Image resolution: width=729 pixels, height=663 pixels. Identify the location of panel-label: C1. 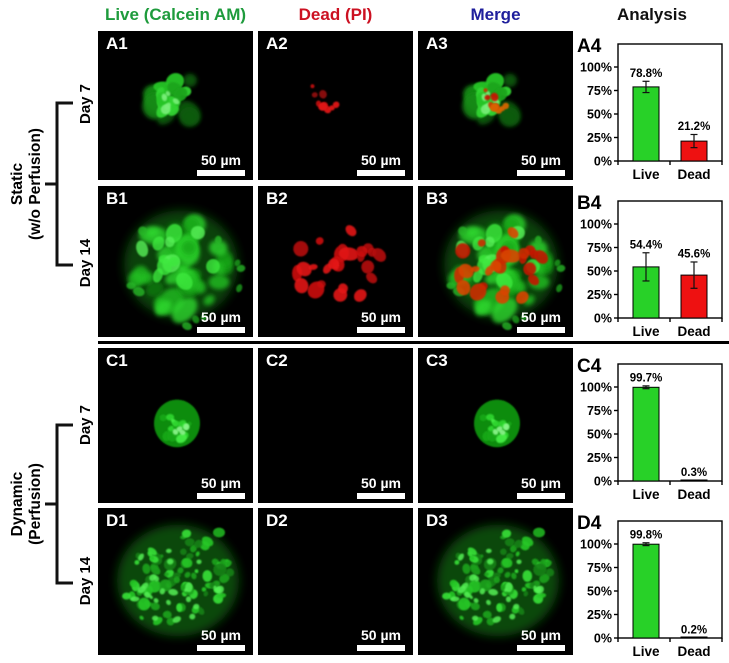
(117, 360).